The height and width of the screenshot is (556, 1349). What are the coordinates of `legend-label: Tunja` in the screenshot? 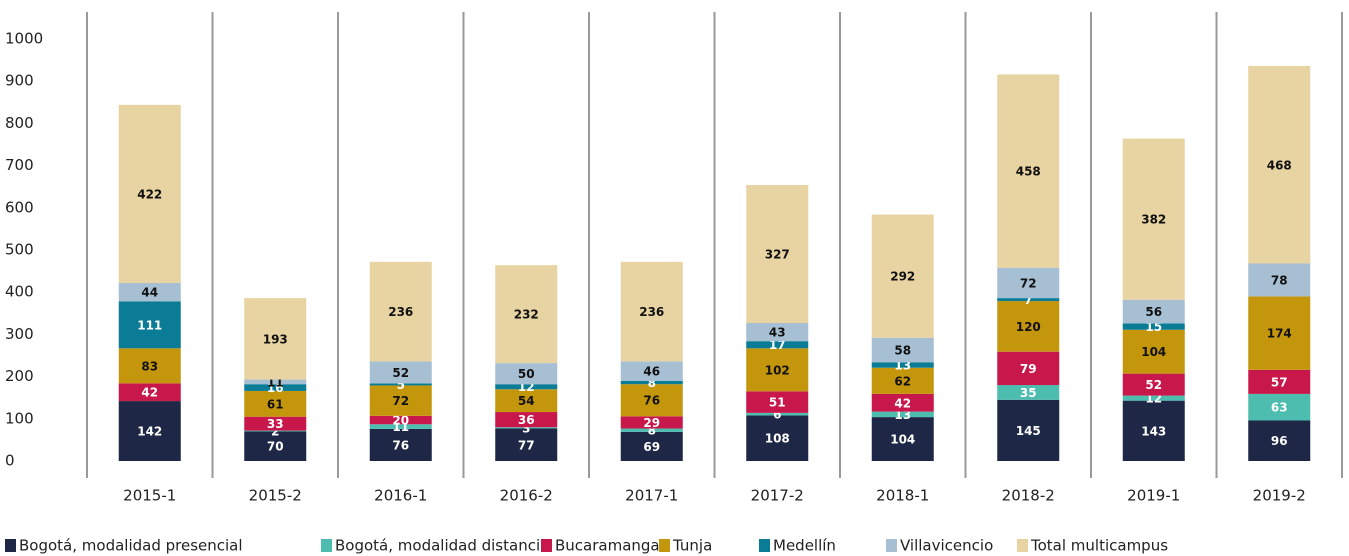 It's located at (692, 546).